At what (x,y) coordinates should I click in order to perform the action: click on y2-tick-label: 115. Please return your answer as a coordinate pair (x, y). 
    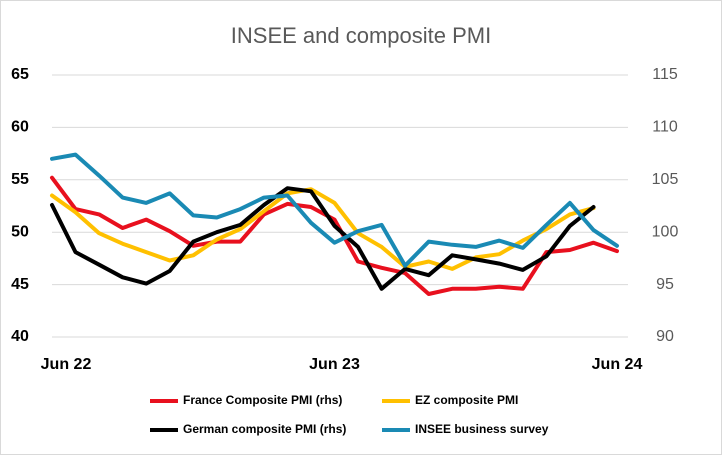
    Looking at the image, I should click on (665, 74).